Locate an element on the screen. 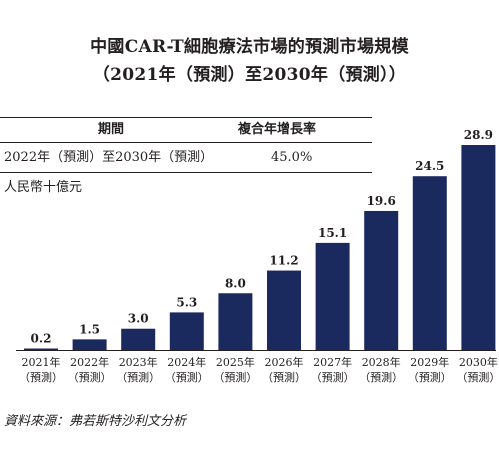 This screenshot has width=499, height=459. x-tick-sublabel-8: （預測） is located at coordinates (430, 377).